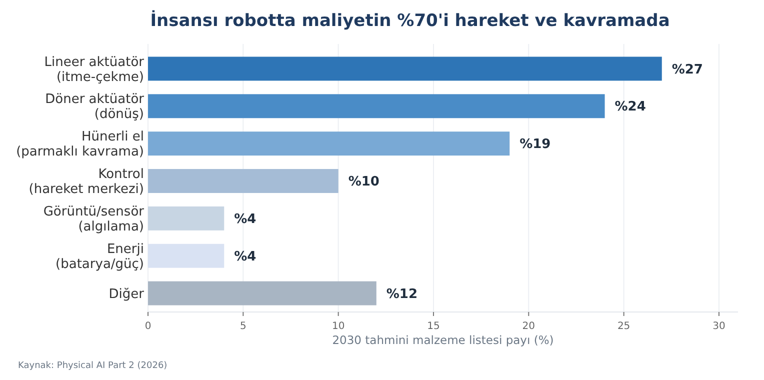 The image size is (764, 380). Describe the element at coordinates (126, 294) in the screenshot. I see `y-tick-label: Diğer` at that location.